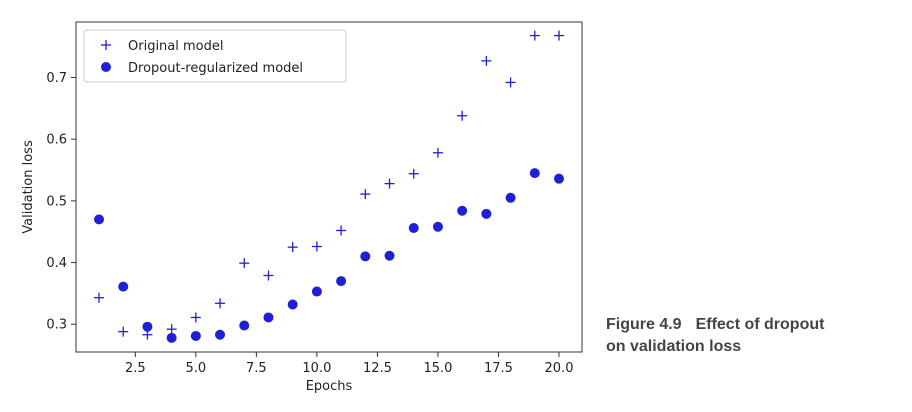 The height and width of the screenshot is (412, 912). What do you see at coordinates (28, 187) in the screenshot?
I see `y-axis-label: Validation loss` at bounding box center [28, 187].